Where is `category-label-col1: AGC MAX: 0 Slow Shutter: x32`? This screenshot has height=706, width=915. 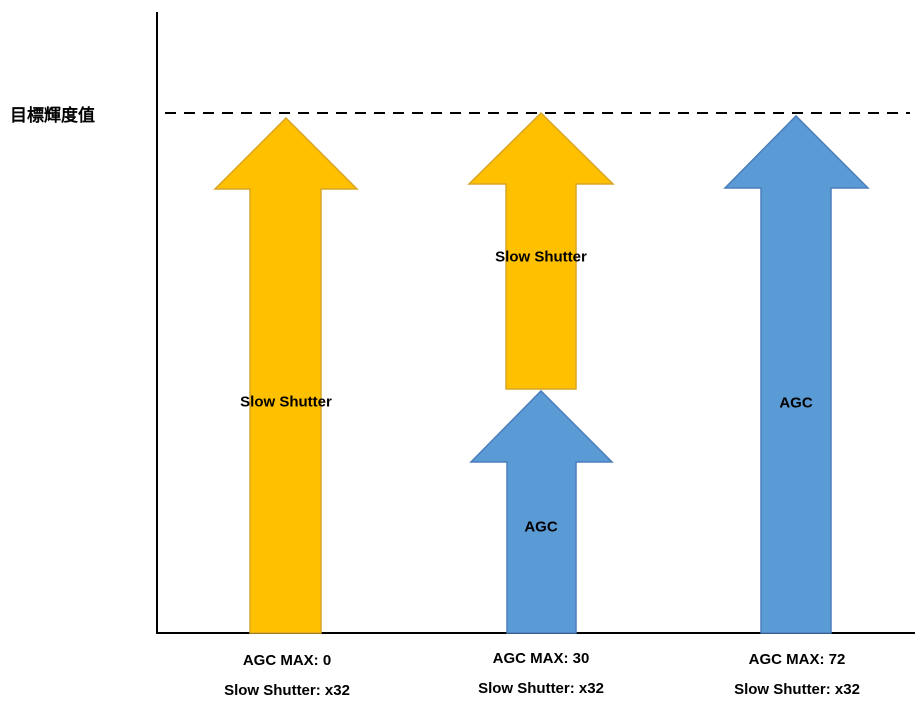 category-label-col1: AGC MAX: 0 Slow Shutter: x32 is located at coordinates (287, 676).